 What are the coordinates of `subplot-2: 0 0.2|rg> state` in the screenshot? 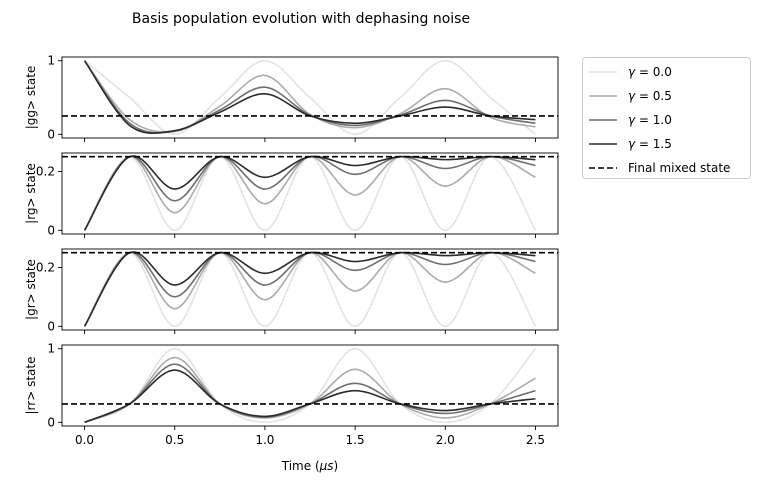 It's located at (291, 195).